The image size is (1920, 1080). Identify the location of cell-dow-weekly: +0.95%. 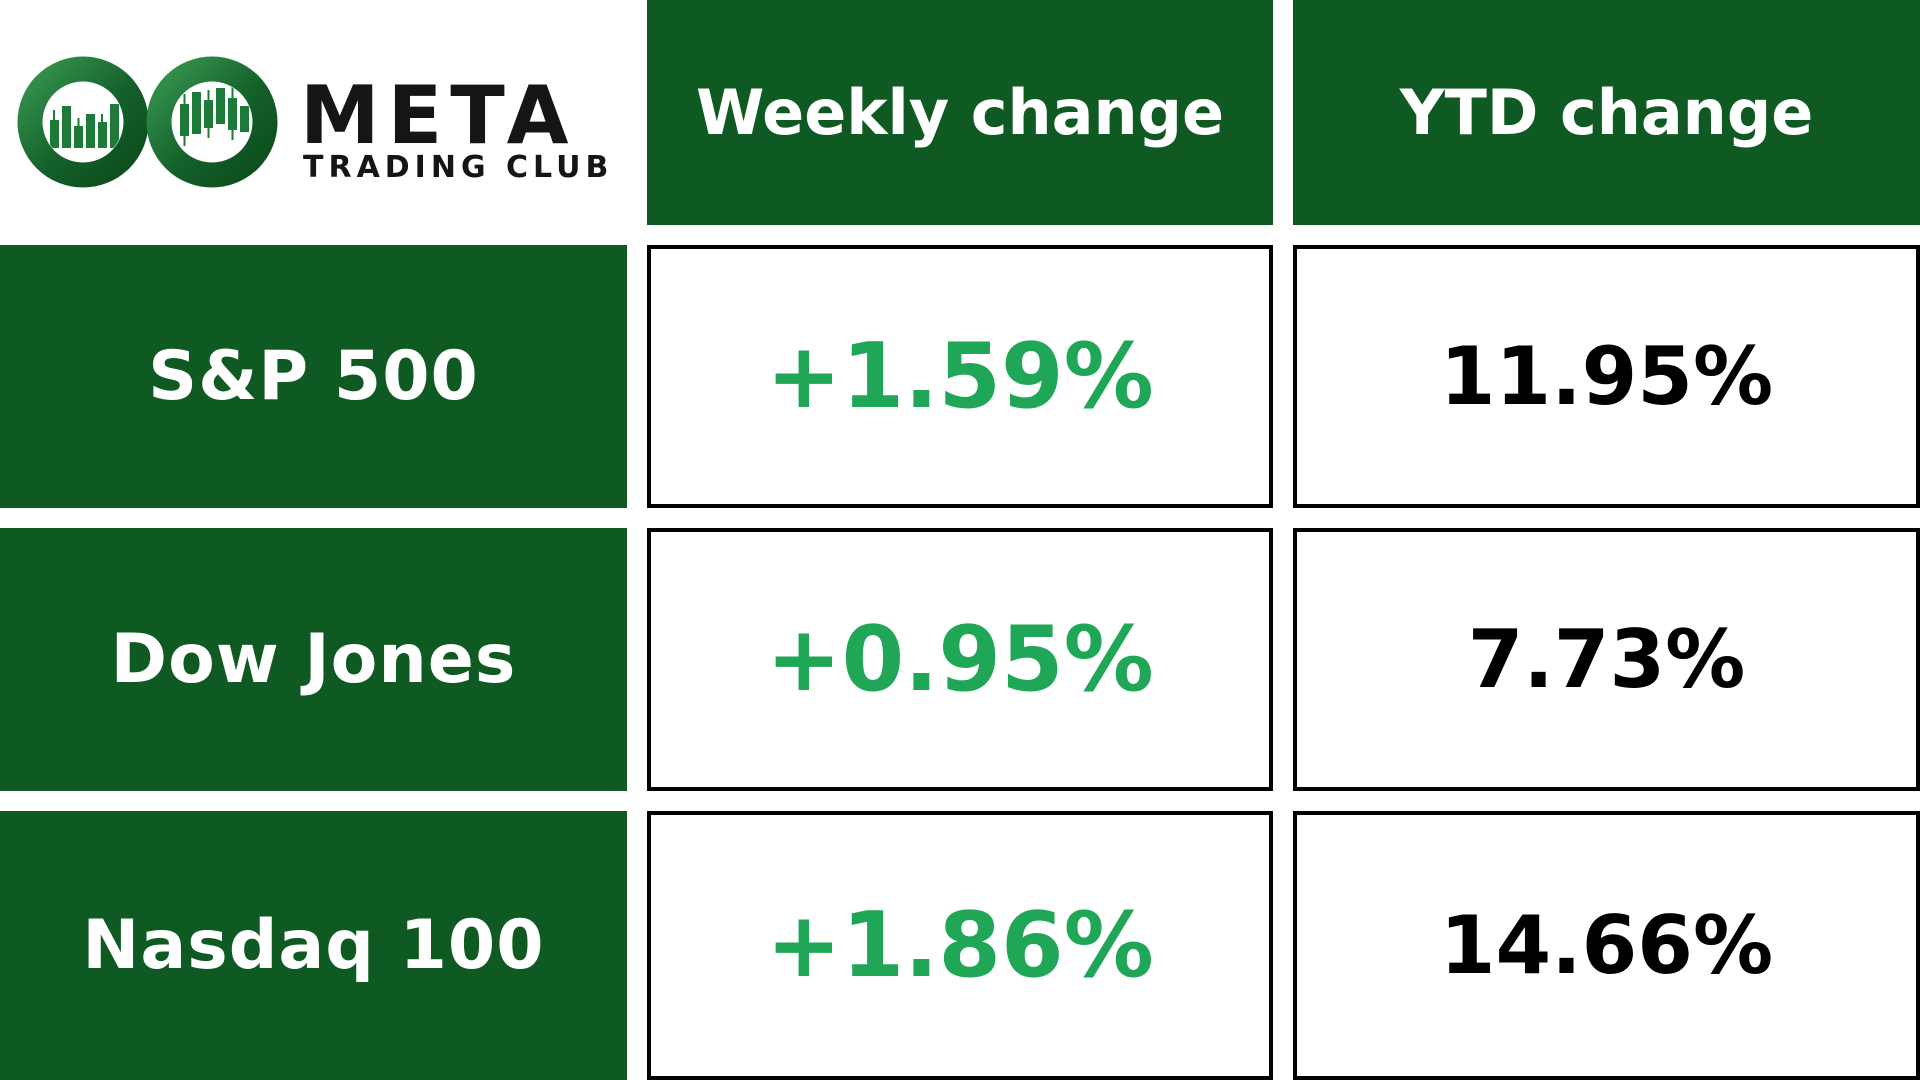
(960, 659).